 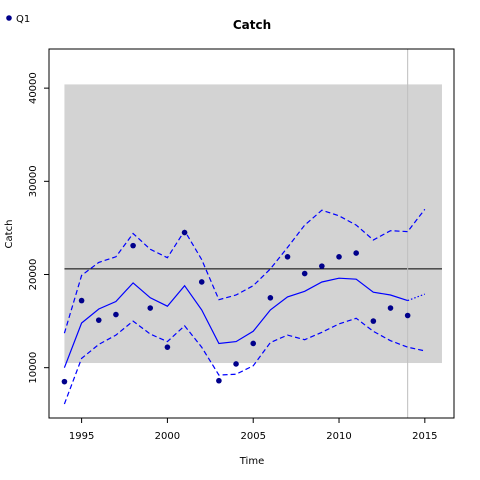 What do you see at coordinates (81, 436) in the screenshot?
I see `x-tick-label: 1995` at bounding box center [81, 436].